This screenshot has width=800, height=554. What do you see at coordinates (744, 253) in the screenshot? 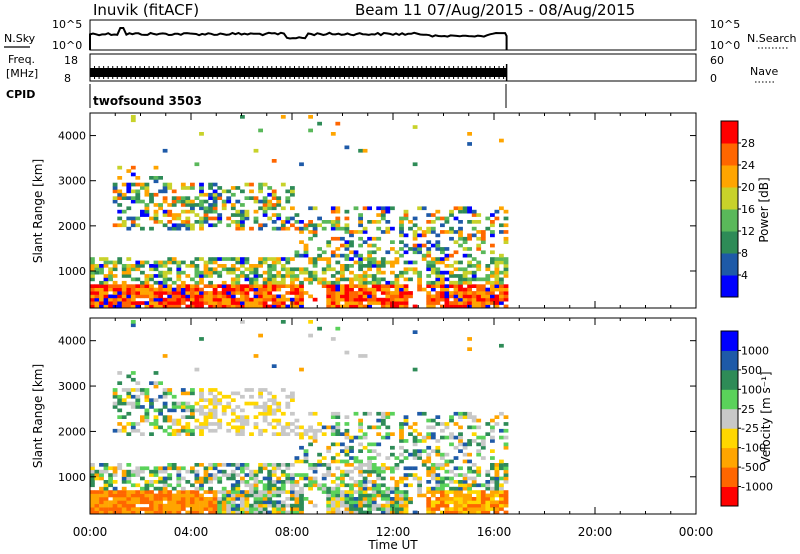
I see `colorbar-tick-label: 8` at bounding box center [744, 253].